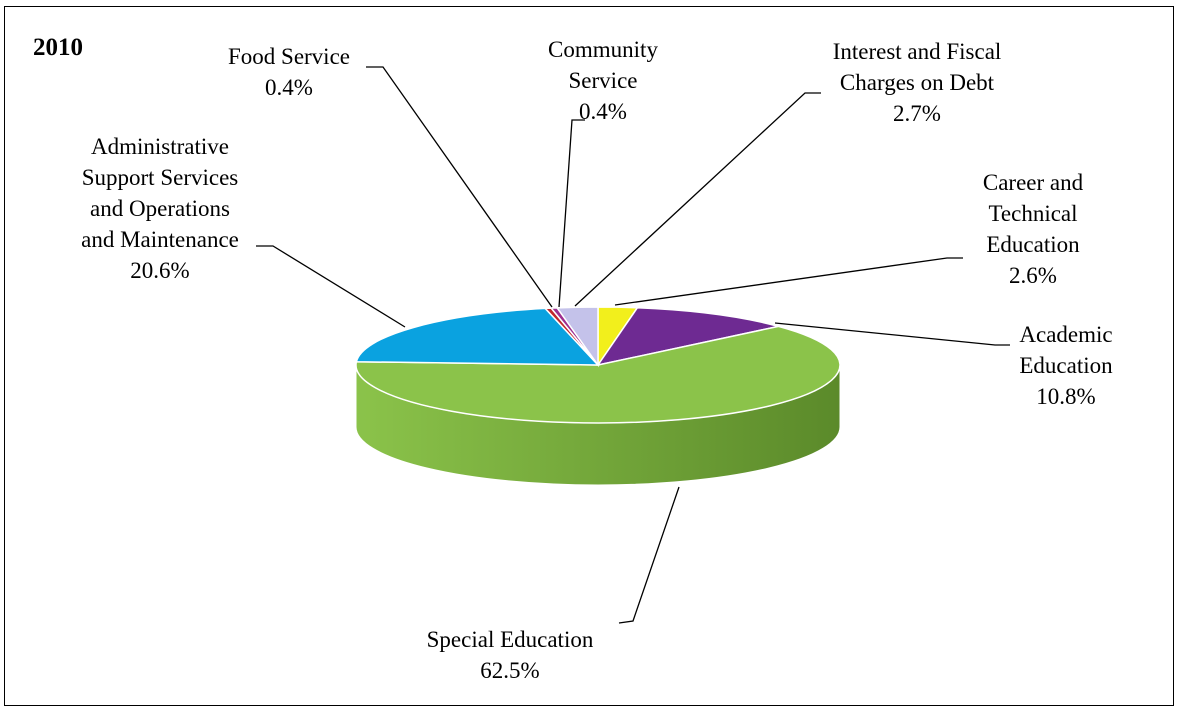 The height and width of the screenshot is (710, 1182). I want to click on slice-label-line: Community, so click(603, 49).